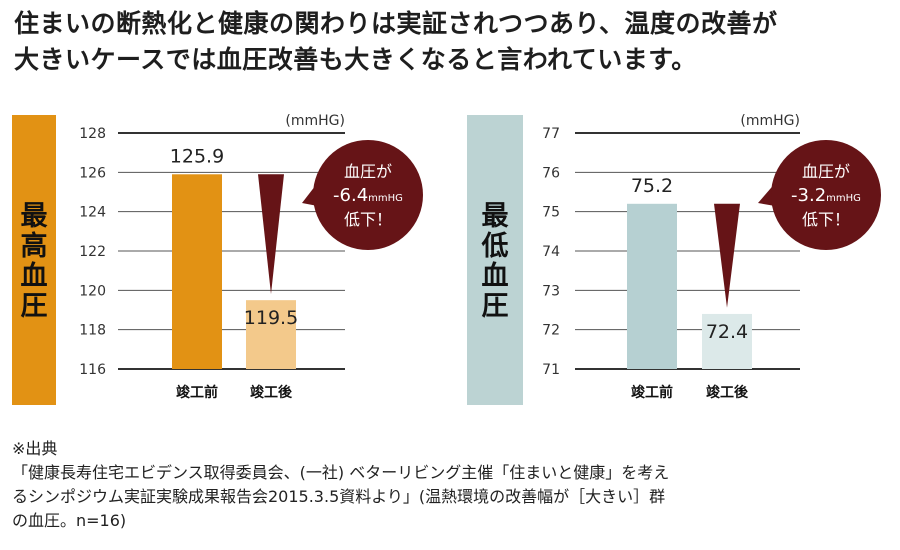 This screenshot has width=900, height=550. What do you see at coordinates (551, 291) in the screenshot?
I see `y-tick-label: 73` at bounding box center [551, 291].